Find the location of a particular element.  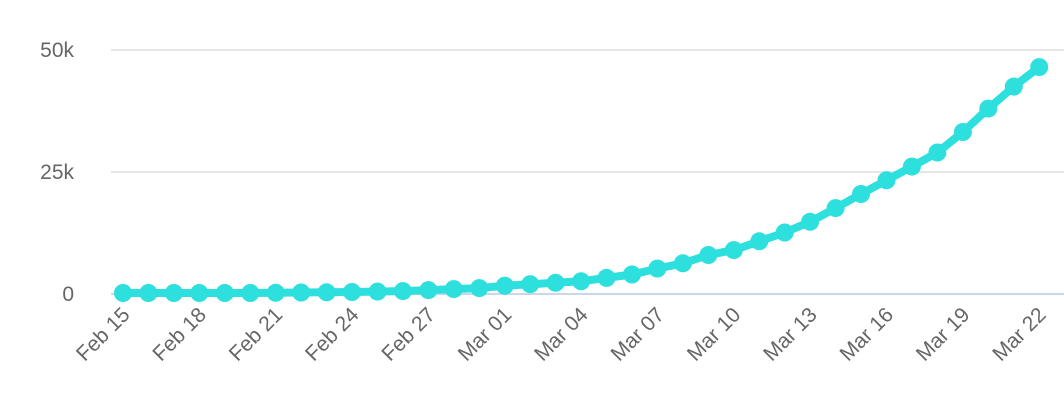

x-tick-label: Mar 04 is located at coordinates (561, 334).